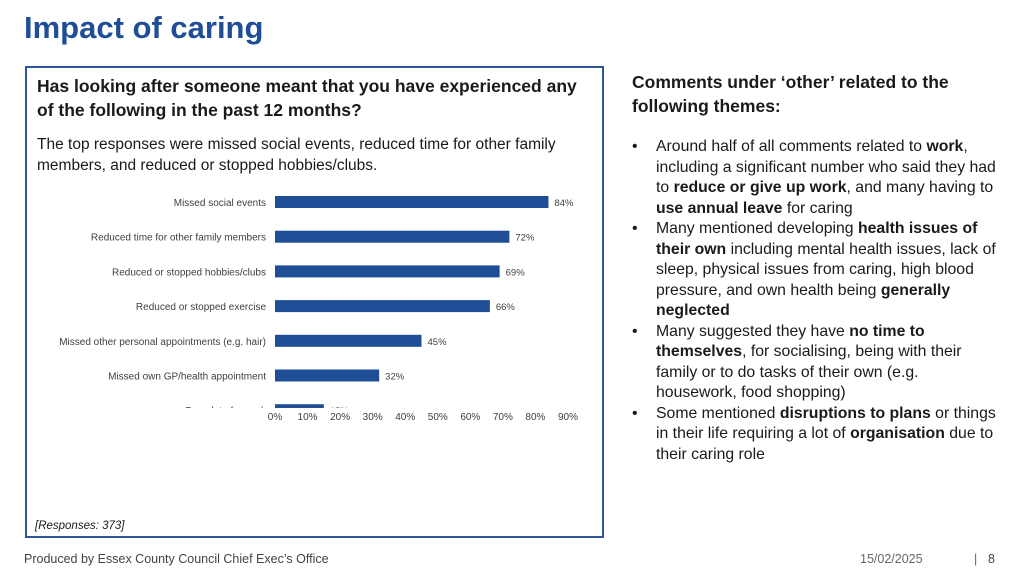 The height and width of the screenshot is (576, 1024). I want to click on category-label: Been late for work, so click(226, 407).